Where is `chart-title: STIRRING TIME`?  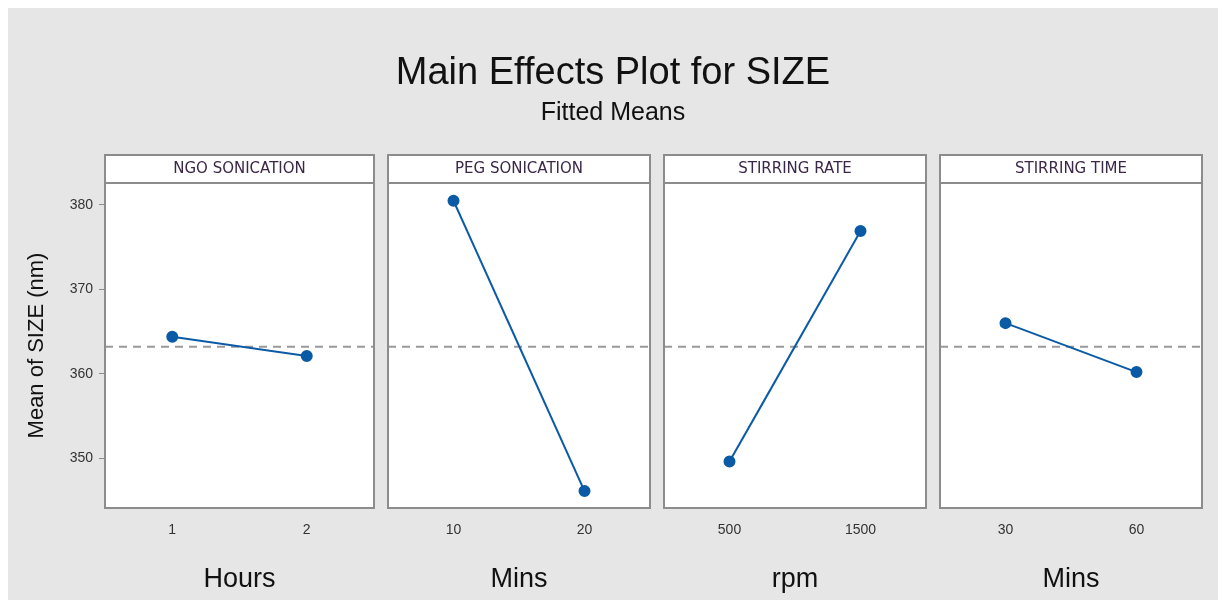
chart-title: STIRRING TIME is located at coordinates (1071, 167).